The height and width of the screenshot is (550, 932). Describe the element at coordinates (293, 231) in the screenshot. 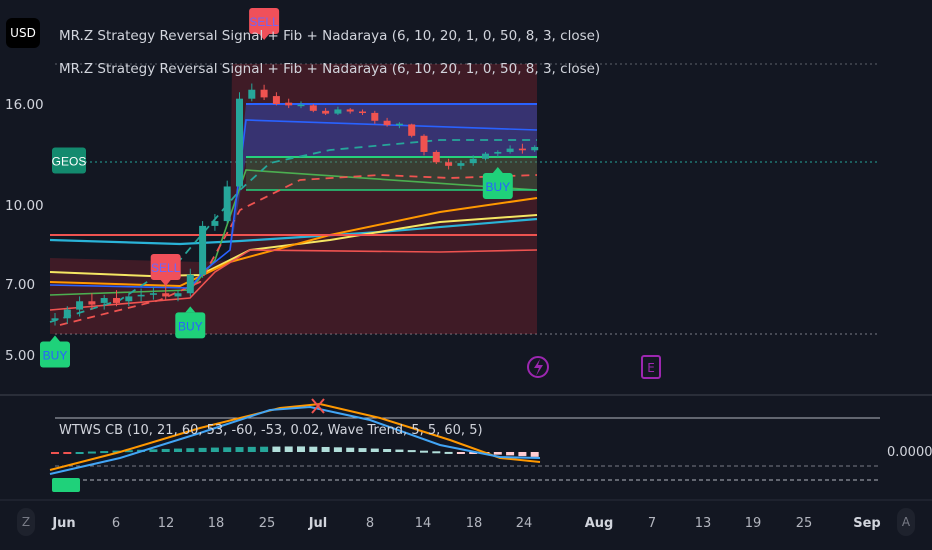

I see `cyan-line` at that location.